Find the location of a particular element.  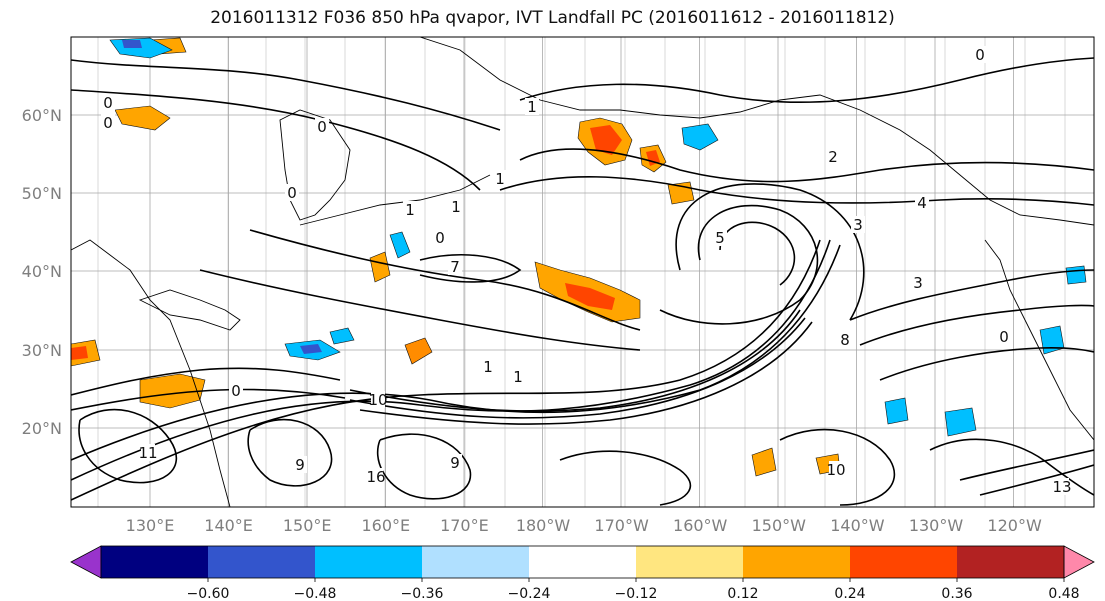

blue-patch-aleutian is located at coordinates (400, 245).